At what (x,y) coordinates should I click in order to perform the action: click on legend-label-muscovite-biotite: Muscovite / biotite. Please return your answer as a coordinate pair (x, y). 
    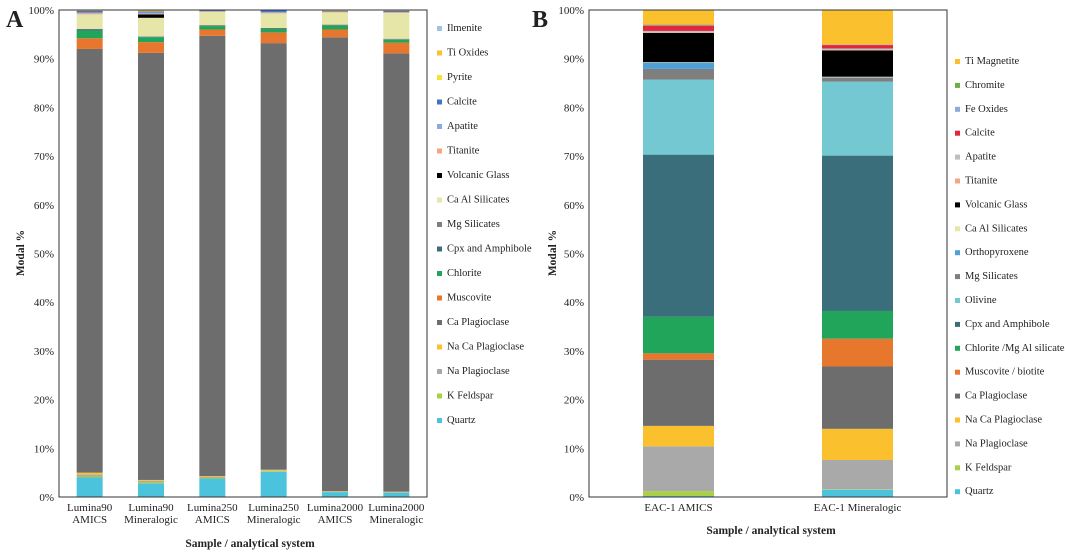
    Looking at the image, I should click on (1005, 372).